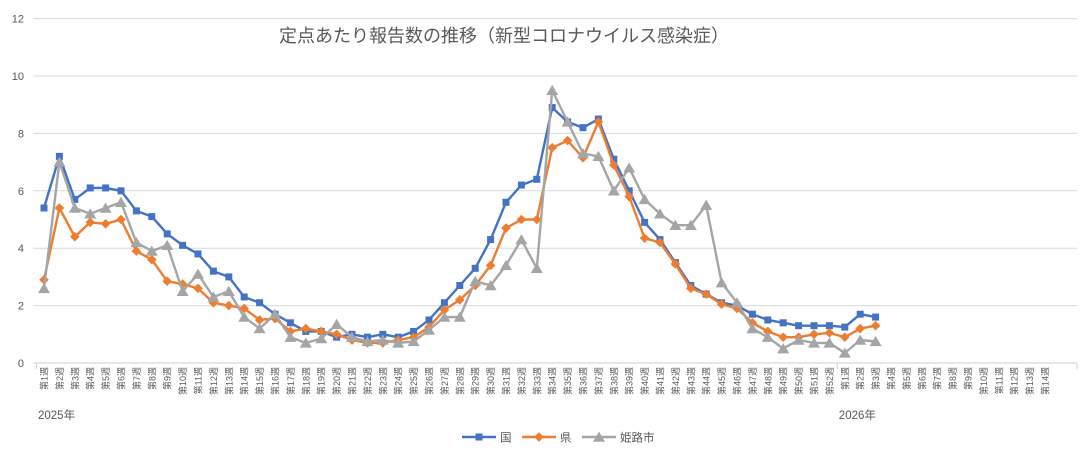 The image size is (1085, 457). What do you see at coordinates (275, 381) in the screenshot?
I see `x-tick-label: 第16週` at bounding box center [275, 381].